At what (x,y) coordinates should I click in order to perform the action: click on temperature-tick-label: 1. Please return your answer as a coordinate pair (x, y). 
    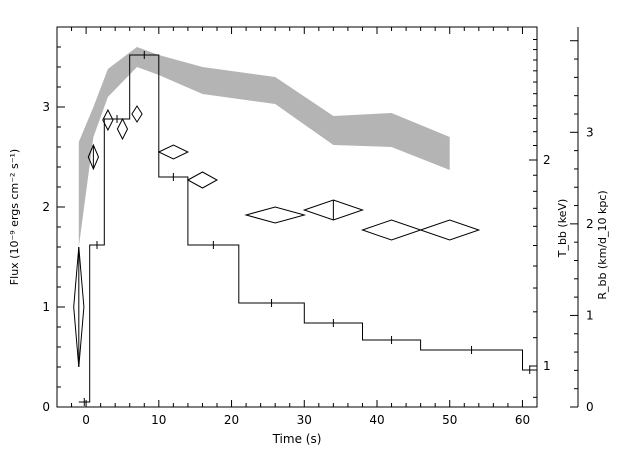
    Looking at the image, I should click on (547, 366).